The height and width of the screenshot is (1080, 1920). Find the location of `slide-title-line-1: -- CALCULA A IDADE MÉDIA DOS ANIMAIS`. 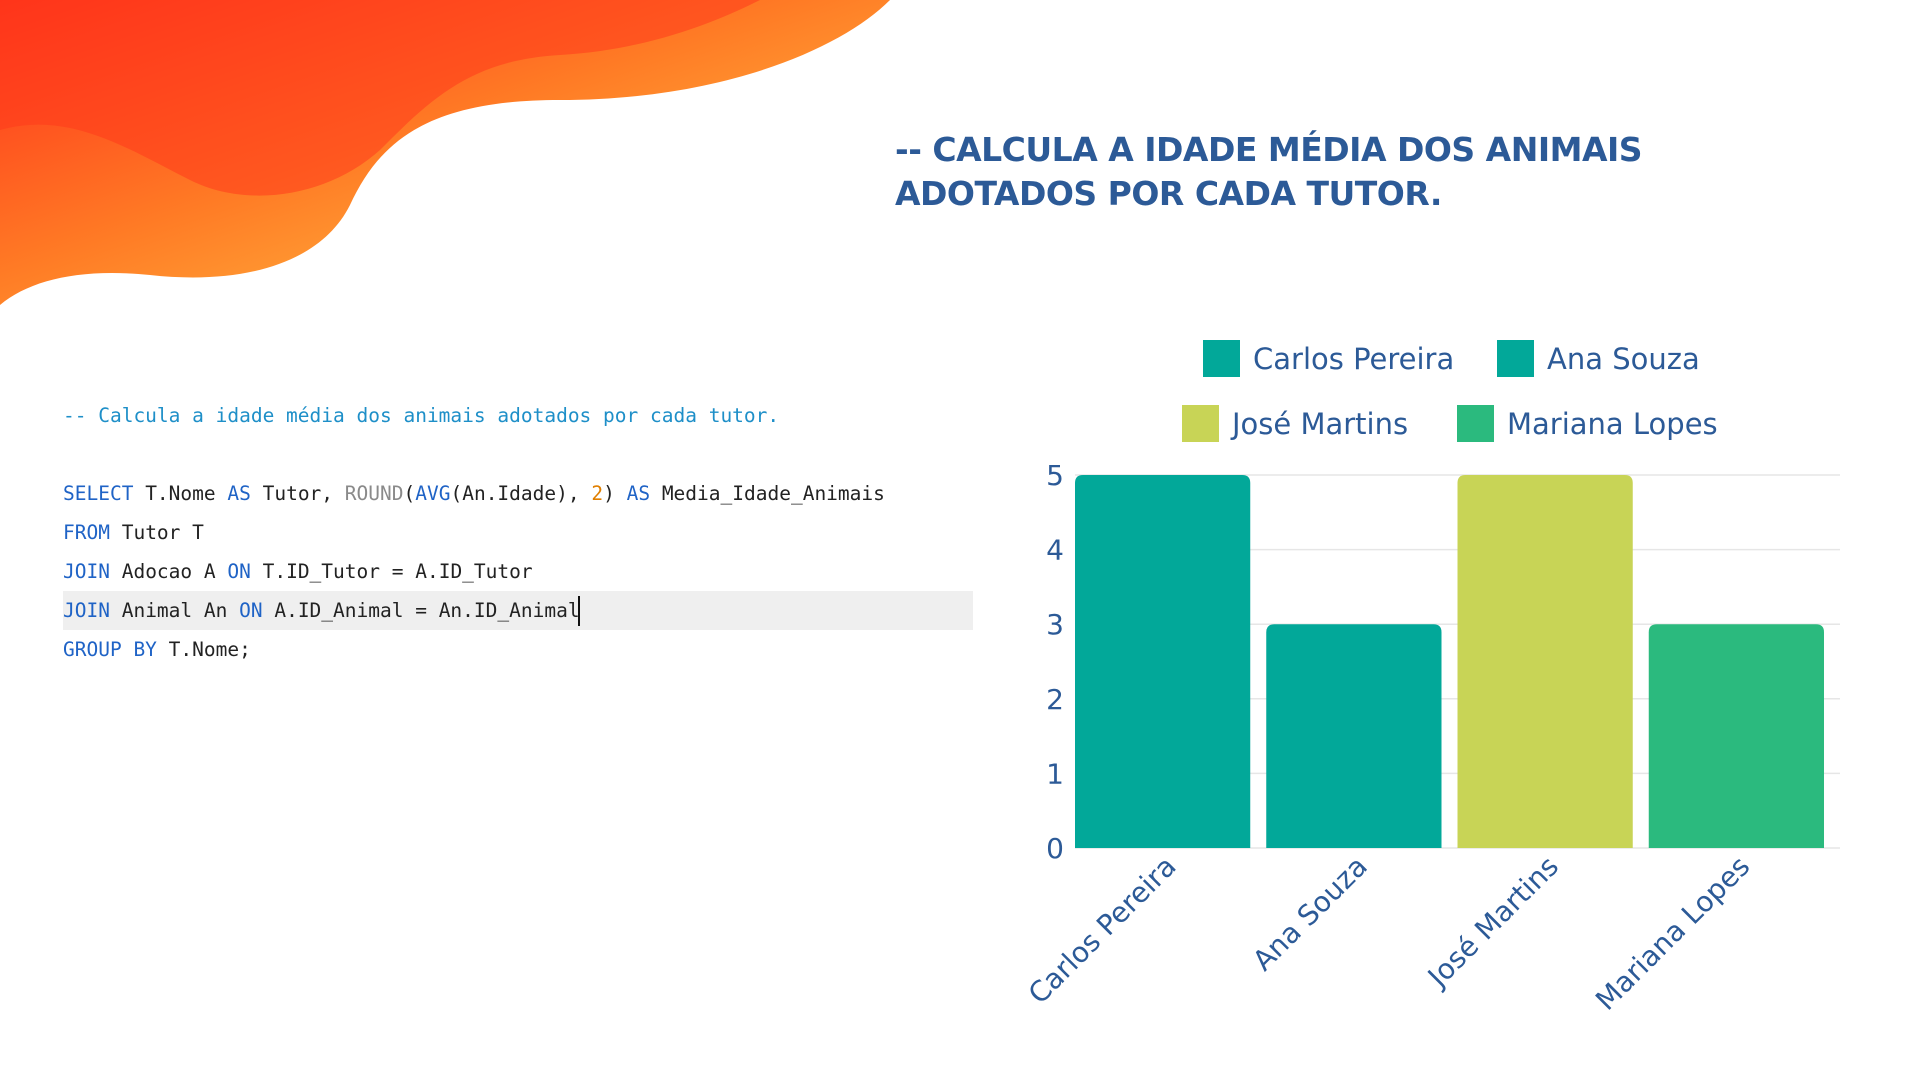

slide-title-line-1: -- CALCULA A IDADE MÉDIA DOS ANIMAIS is located at coordinates (1269, 149).